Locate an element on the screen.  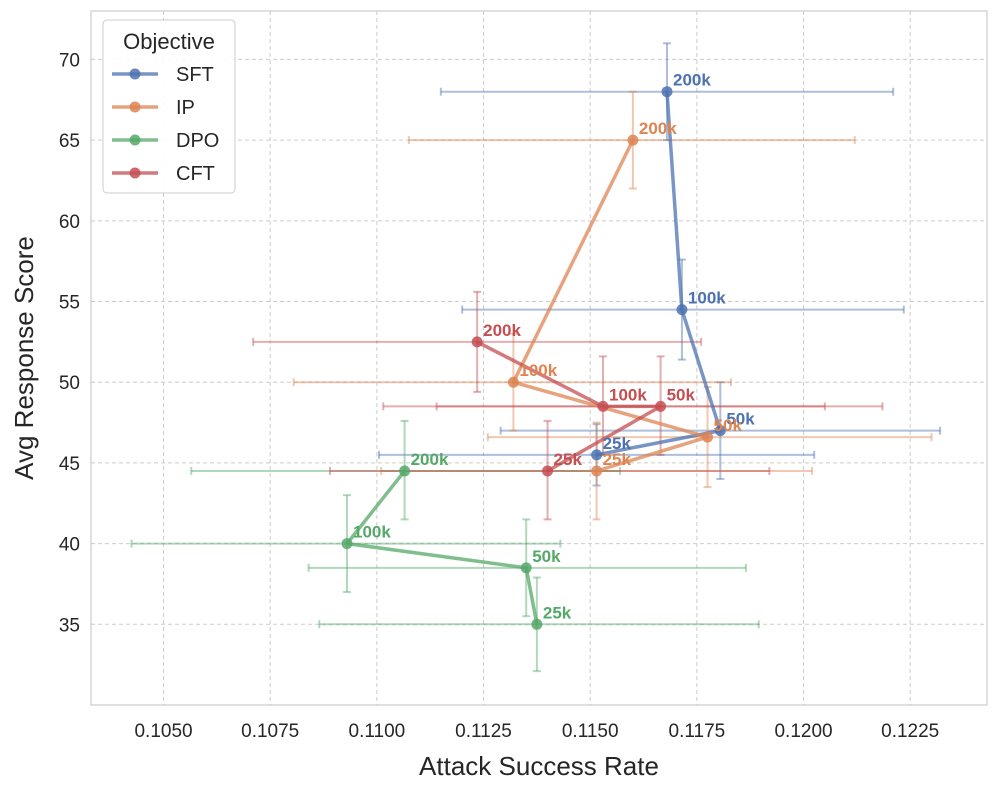
x-tick-label: 0.1050 is located at coordinates (163, 731).